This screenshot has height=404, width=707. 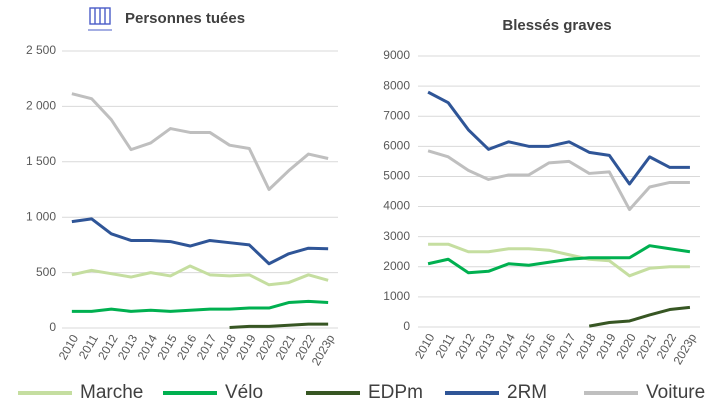 I want to click on legend-label: EDPm, so click(x=395, y=392).